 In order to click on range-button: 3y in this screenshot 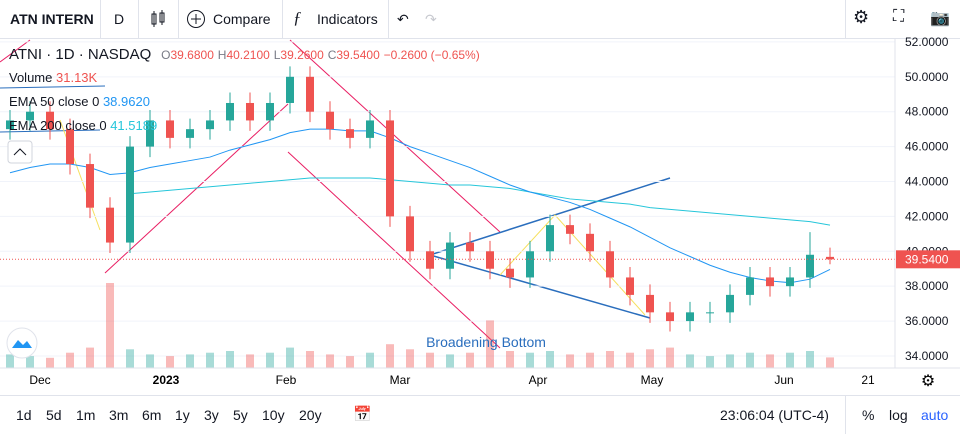, I will do `click(211, 415)`.